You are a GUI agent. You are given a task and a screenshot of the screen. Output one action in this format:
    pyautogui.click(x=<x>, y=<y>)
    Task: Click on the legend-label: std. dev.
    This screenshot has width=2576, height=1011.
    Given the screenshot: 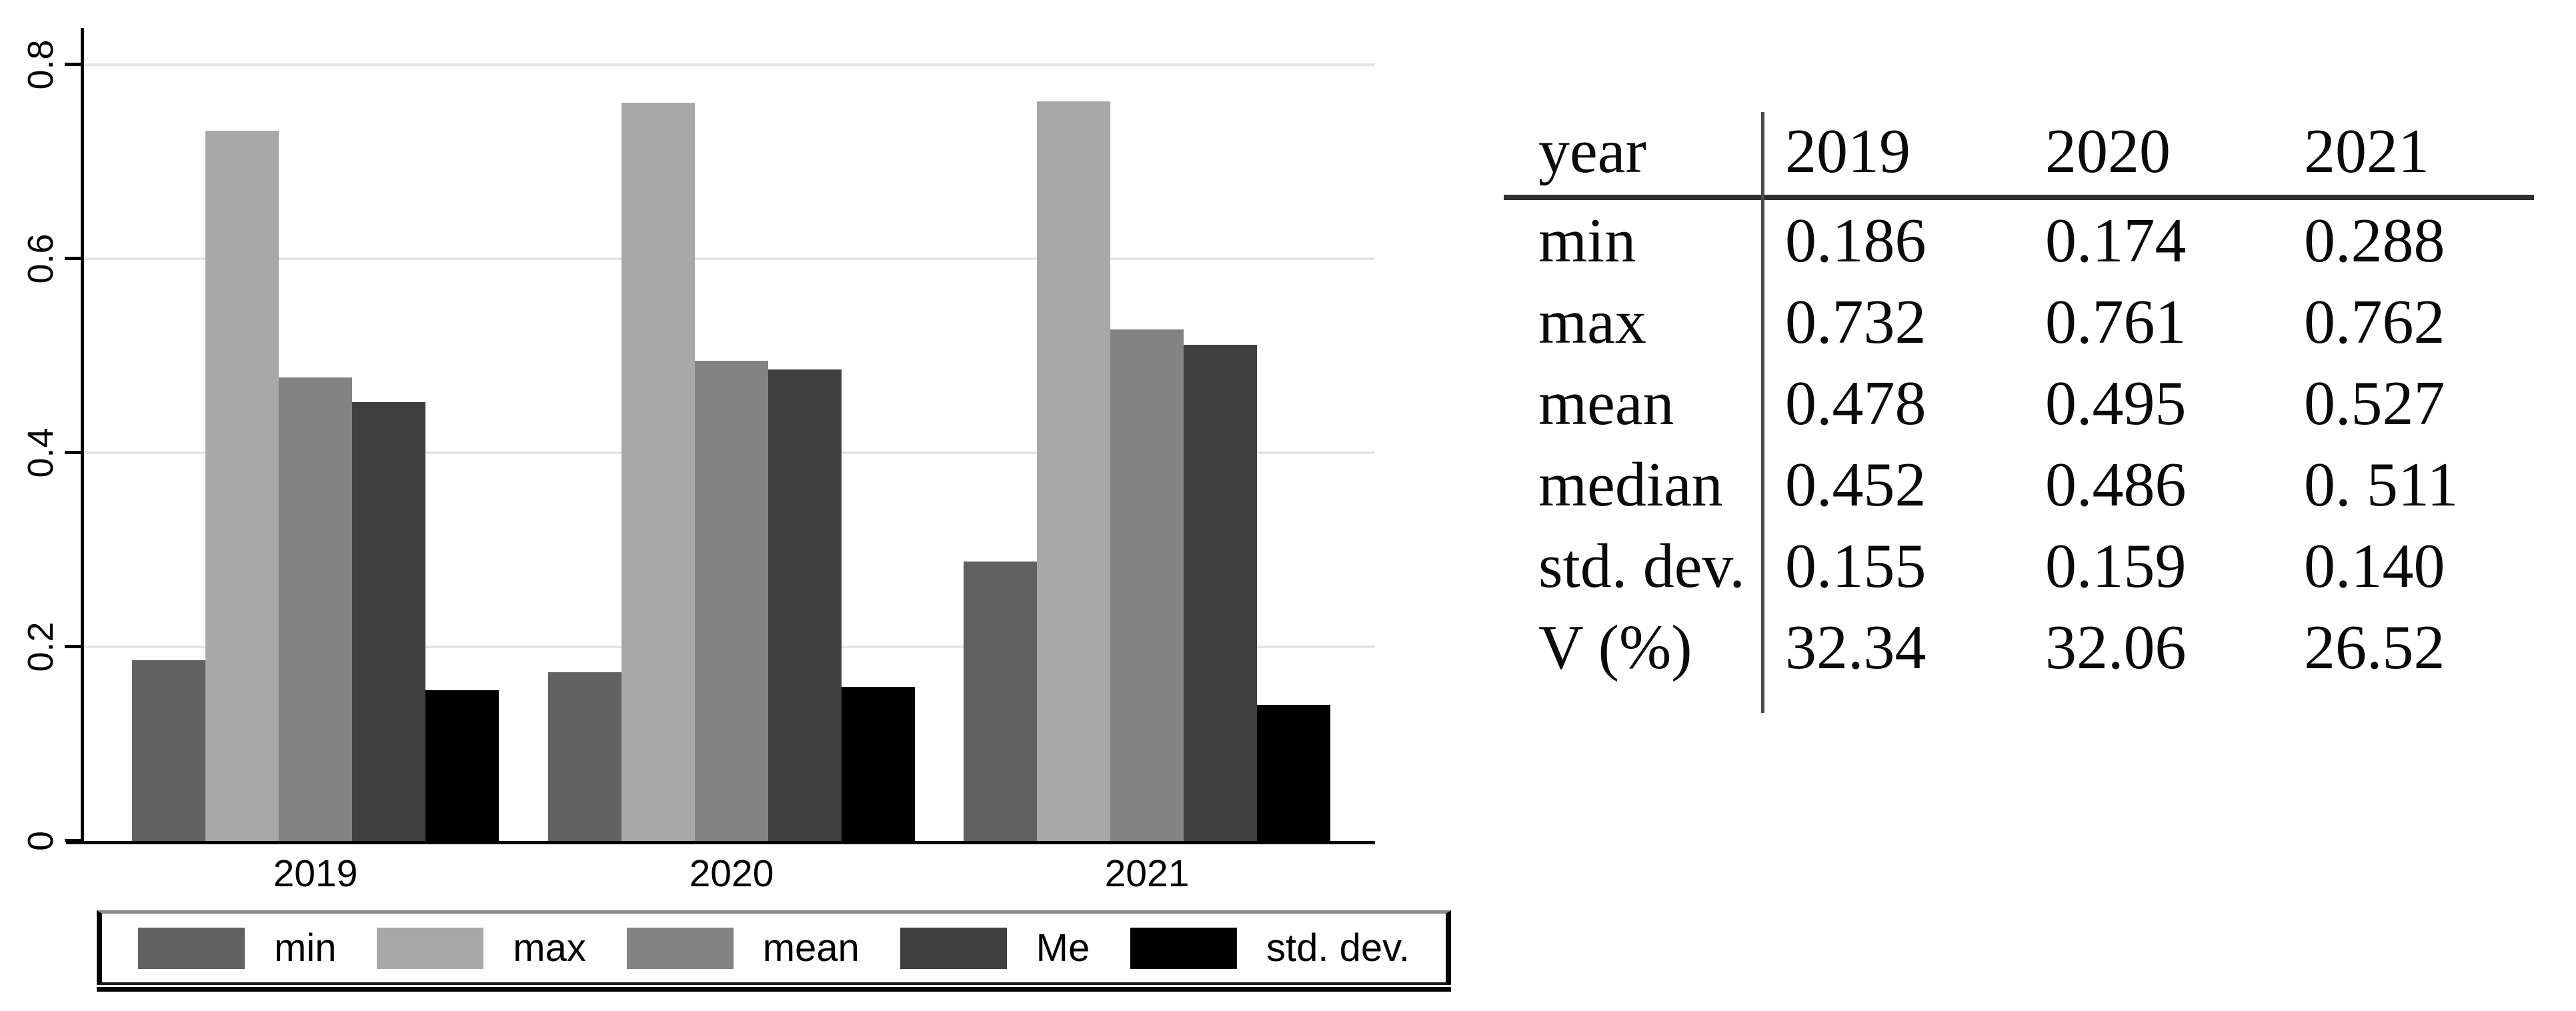 What is the action you would take?
    pyautogui.click(x=1338, y=948)
    